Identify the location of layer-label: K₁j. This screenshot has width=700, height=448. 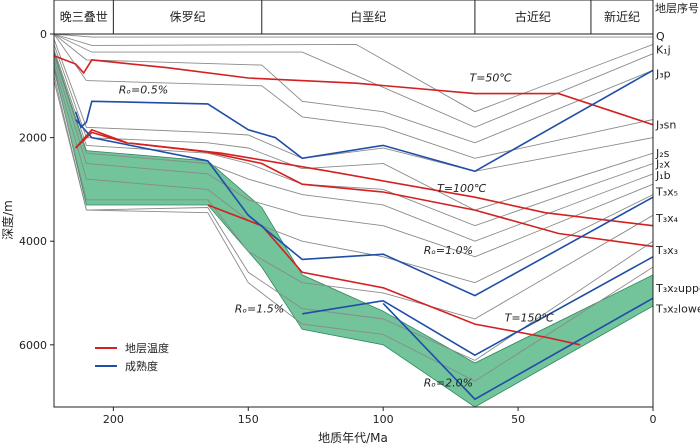
(663, 50).